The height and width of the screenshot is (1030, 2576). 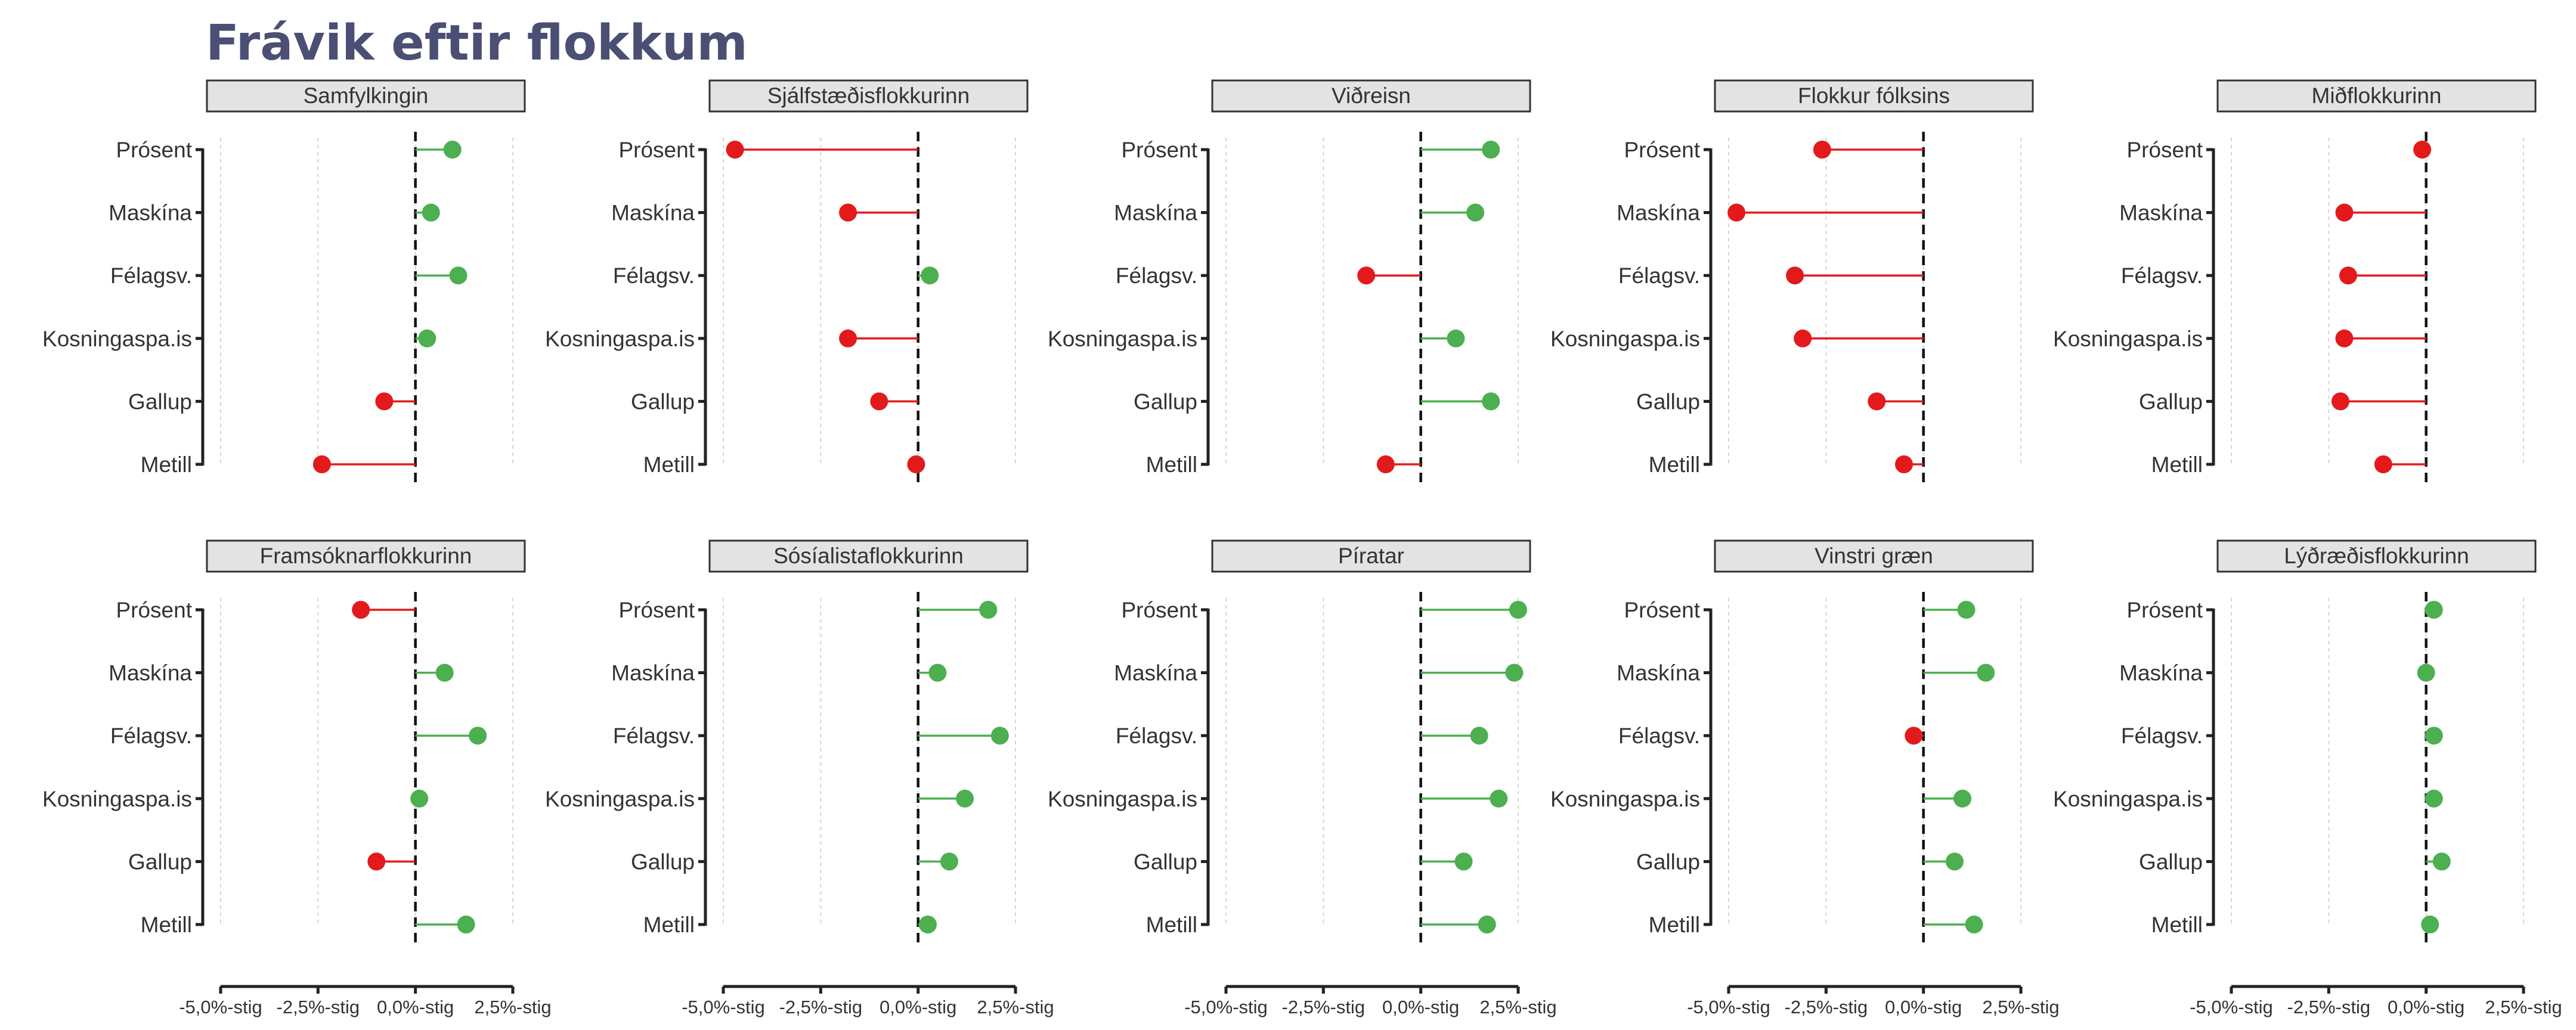 I want to click on facet-label: Píratar, so click(x=1371, y=556).